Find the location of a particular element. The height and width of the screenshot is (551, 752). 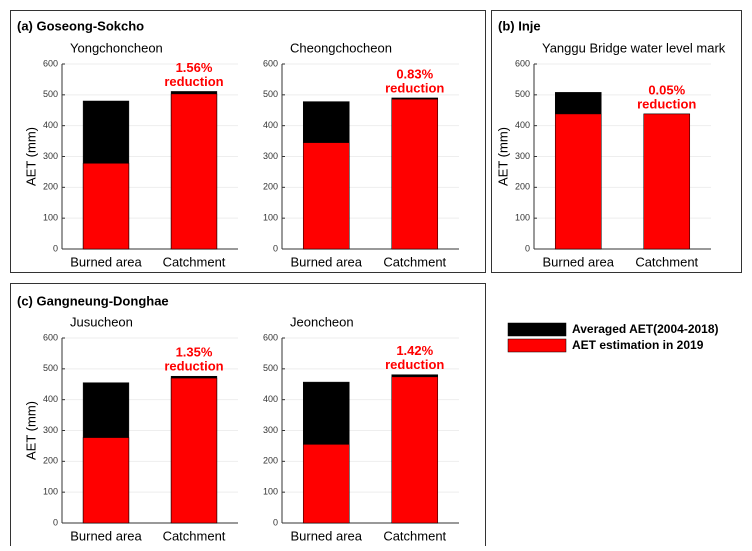

annotation: 1.56% is located at coordinates (194, 67).